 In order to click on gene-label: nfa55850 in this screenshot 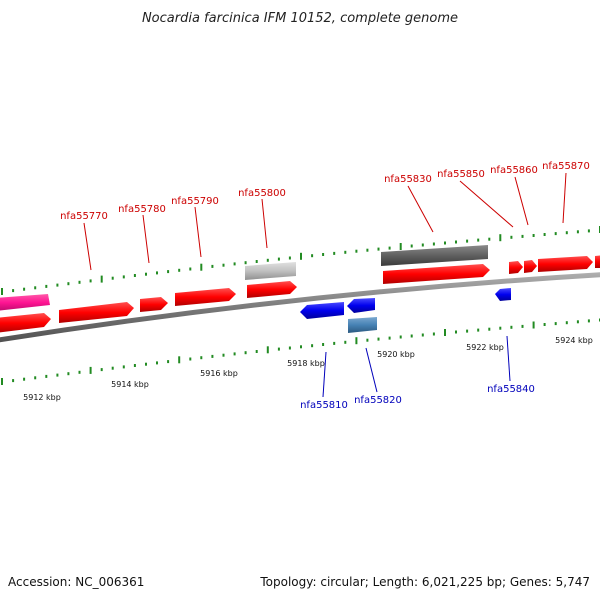, I will do `click(461, 174)`.